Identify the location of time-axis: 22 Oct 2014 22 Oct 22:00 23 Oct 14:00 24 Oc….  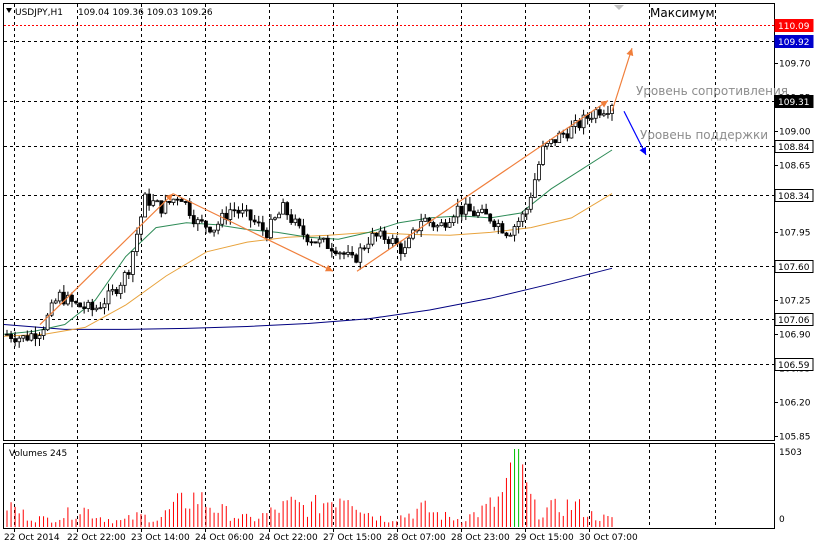
(321, 535).